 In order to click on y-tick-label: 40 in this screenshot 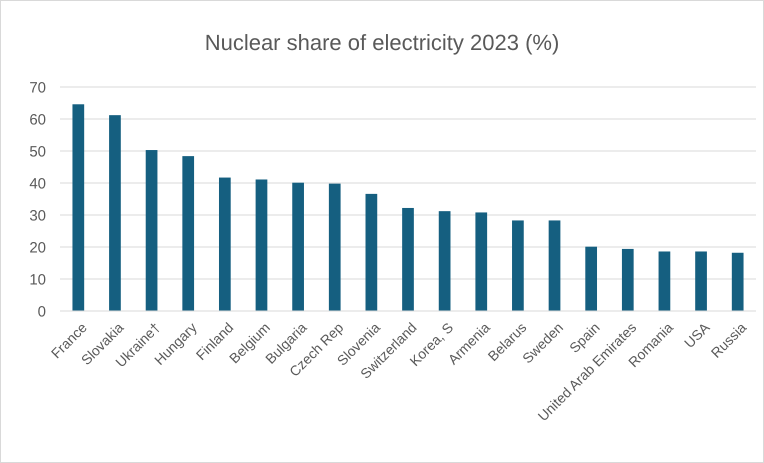, I will do `click(37, 183)`.